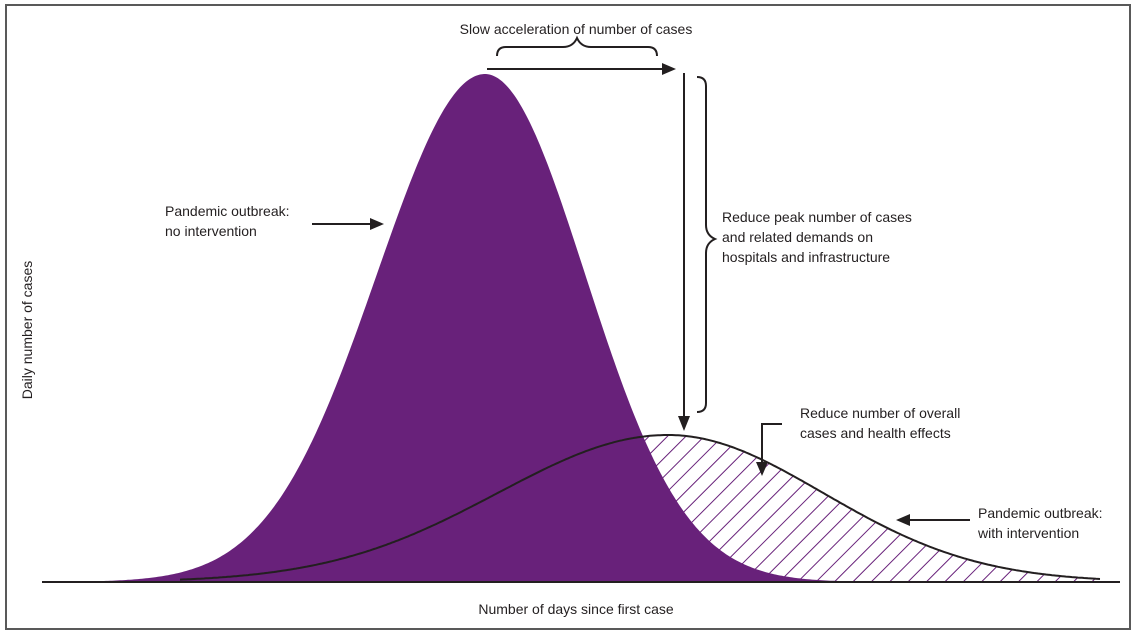 The width and height of the screenshot is (1140, 641). What do you see at coordinates (576, 29) in the screenshot?
I see `slow-acceleration-label: Slow acceleration of number of cases` at bounding box center [576, 29].